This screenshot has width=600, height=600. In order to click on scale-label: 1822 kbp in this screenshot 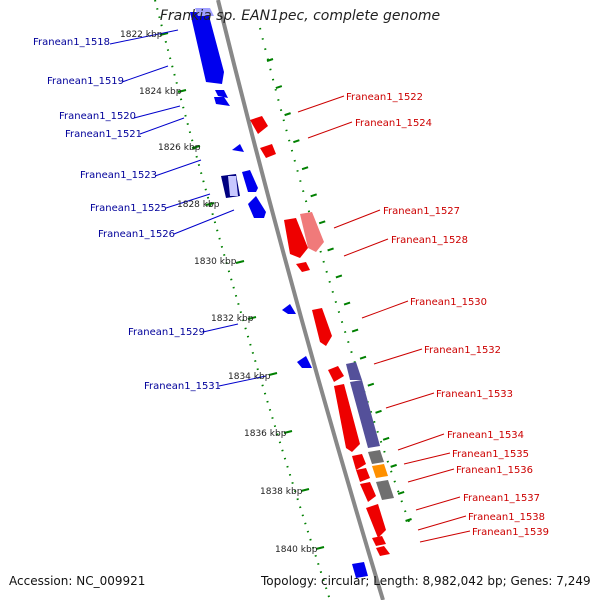, I will do `click(141, 35)`.